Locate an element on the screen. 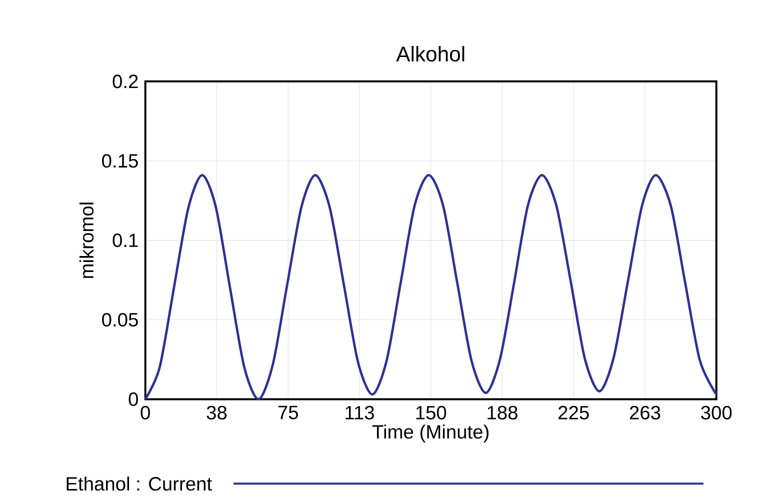 The width and height of the screenshot is (768, 504). x-tick-label: 150 is located at coordinates (431, 413).